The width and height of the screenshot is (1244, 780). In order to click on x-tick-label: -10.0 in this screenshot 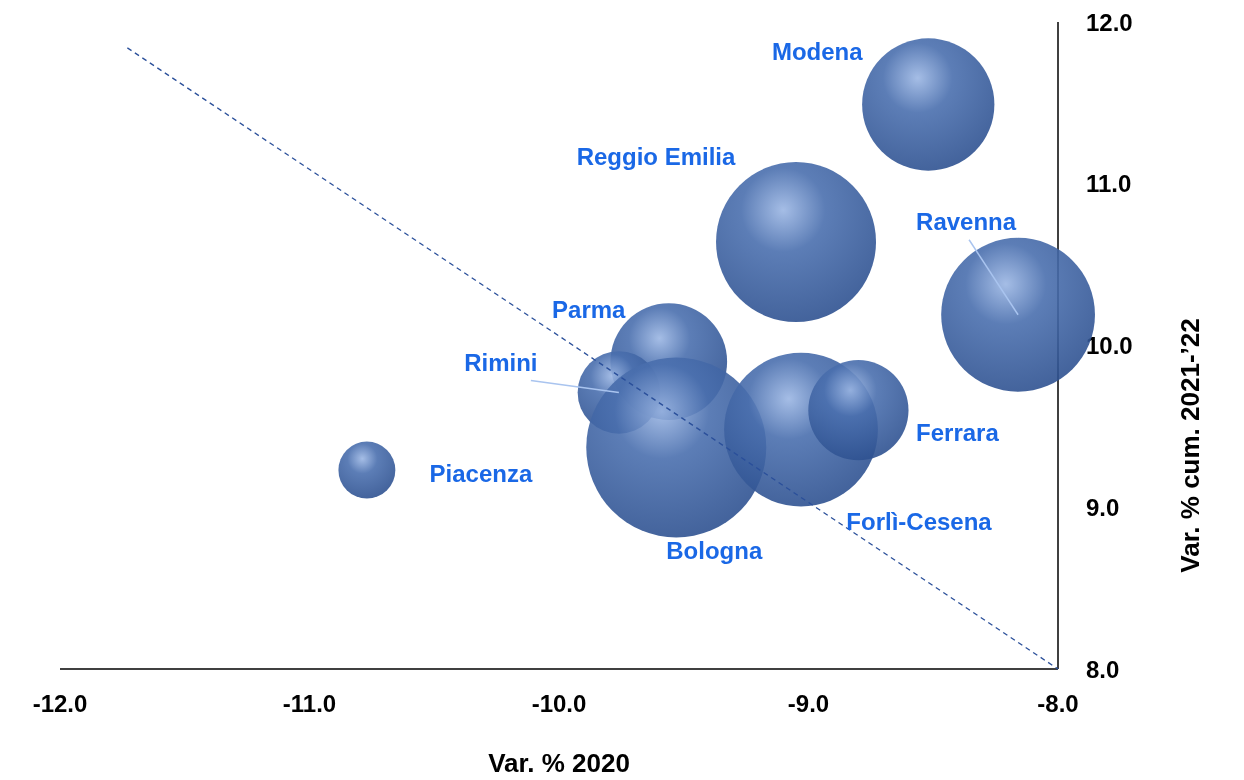, I will do `click(559, 703)`.